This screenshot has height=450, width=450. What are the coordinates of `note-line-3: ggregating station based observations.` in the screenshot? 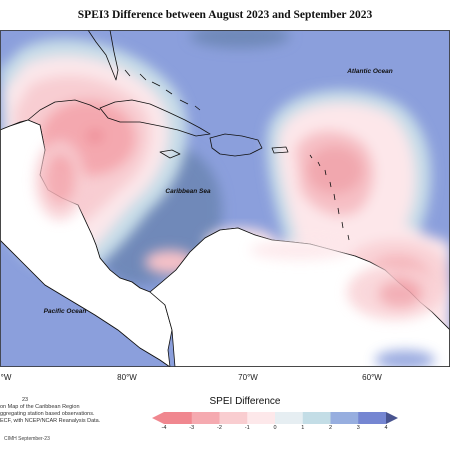 It's located at (47, 414).